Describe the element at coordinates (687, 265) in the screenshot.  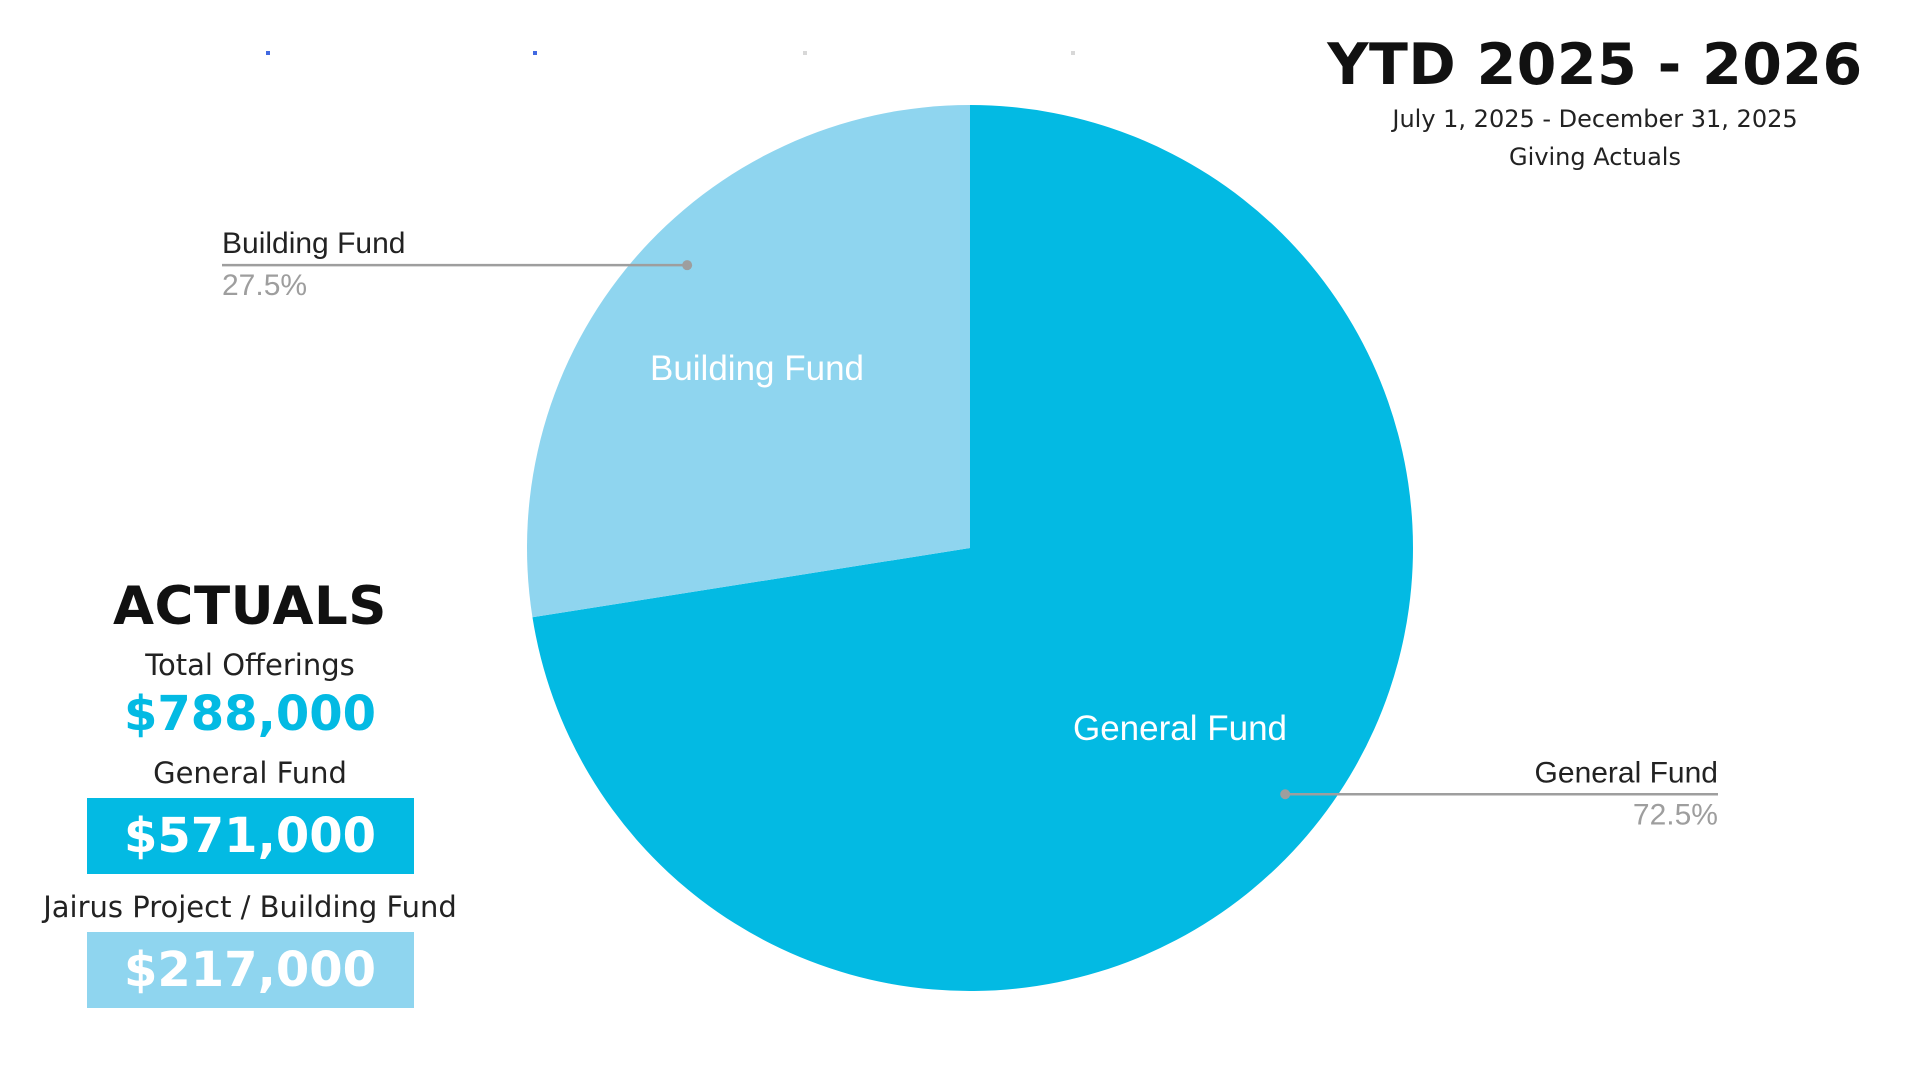
I see `leader-dot-building-fund` at that location.